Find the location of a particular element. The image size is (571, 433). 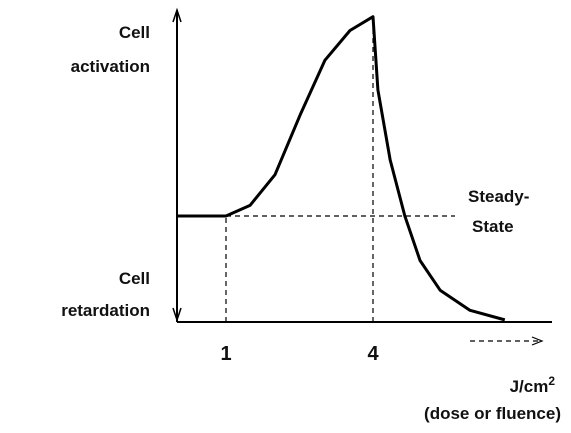

annotation: State is located at coordinates (493, 226).